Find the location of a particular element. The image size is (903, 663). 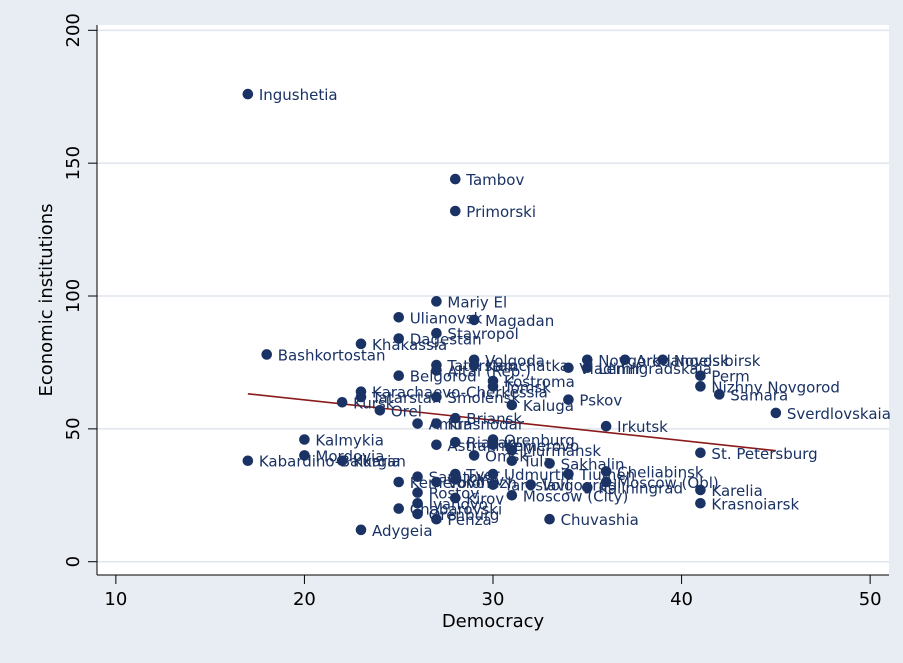

point-label: Orenburg is located at coordinates (464, 515).